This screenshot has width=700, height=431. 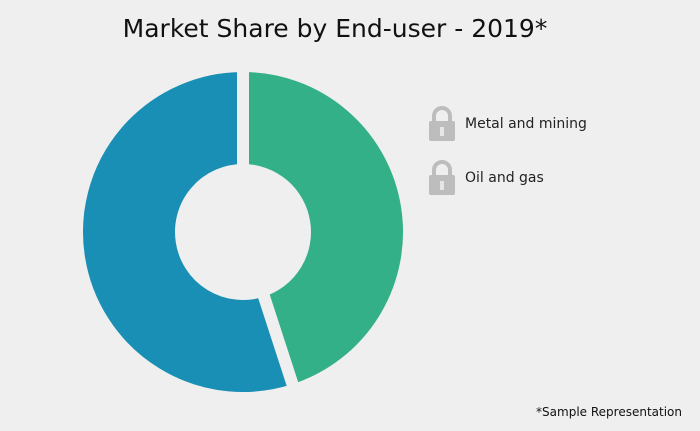 I want to click on legend-label: Metal and mining, so click(x=526, y=124).